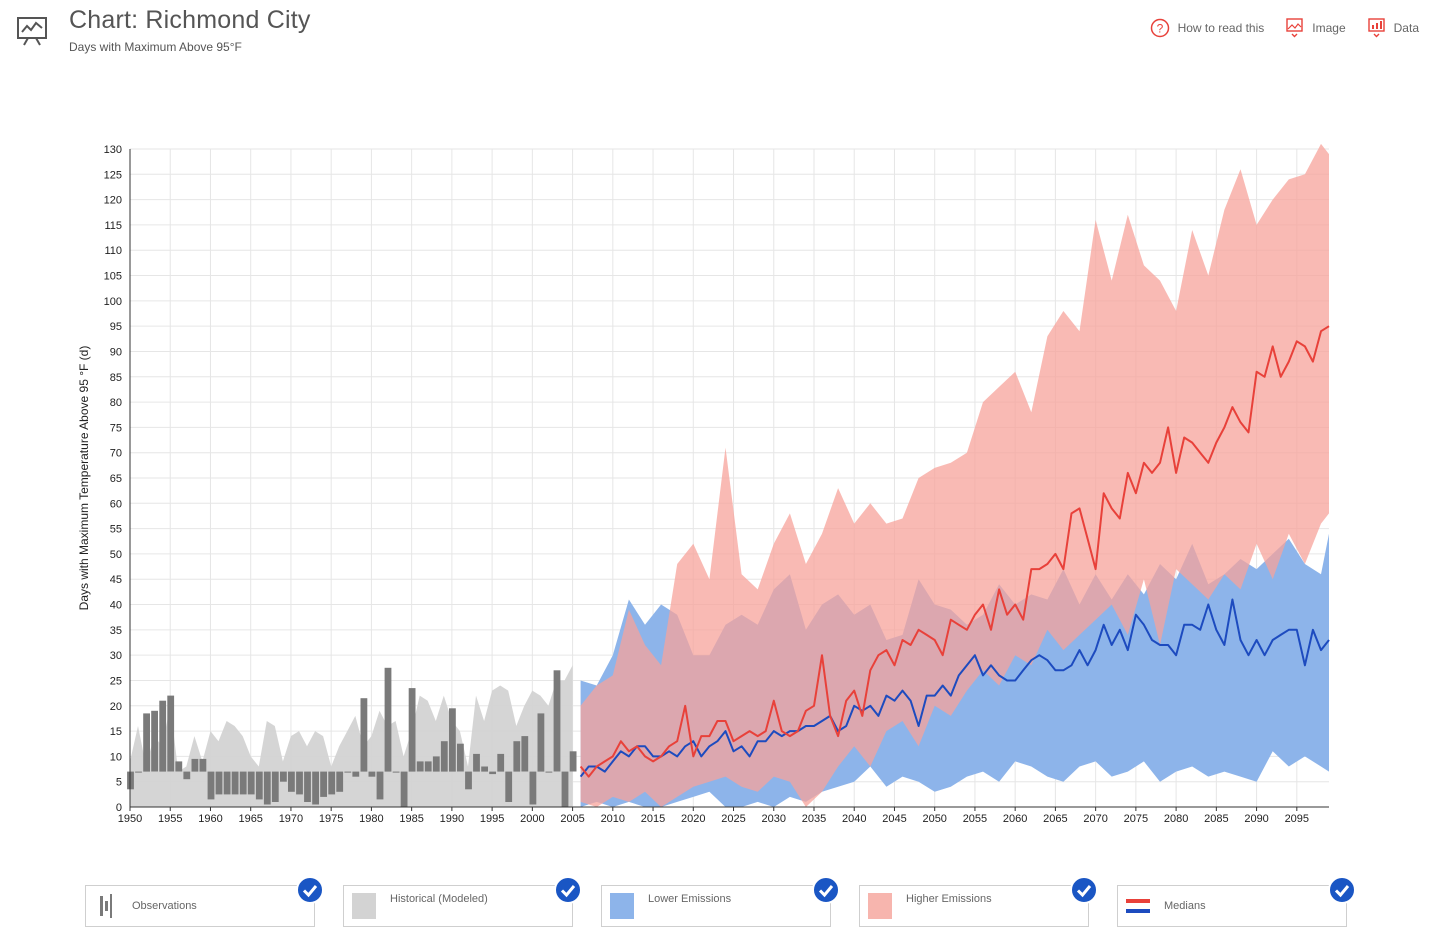 This screenshot has width=1431, height=947. What do you see at coordinates (113, 251) in the screenshot?
I see `y-tick-label: 110` at bounding box center [113, 251].